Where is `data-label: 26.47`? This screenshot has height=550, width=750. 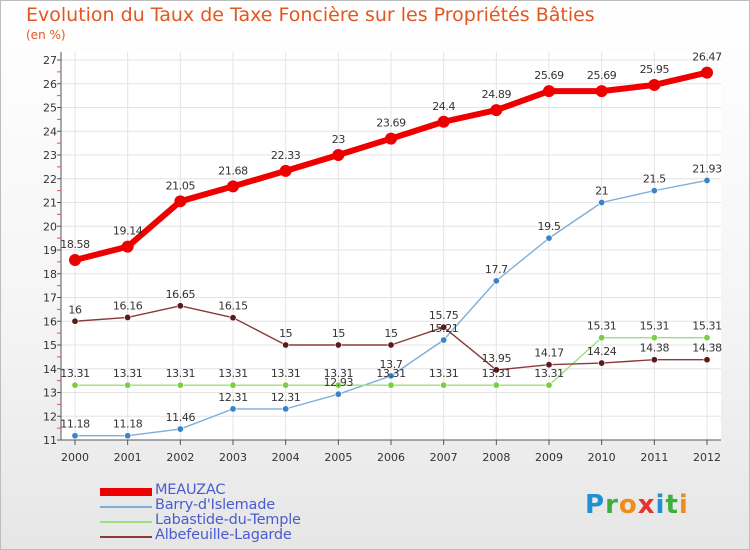 data-label: 26.47 is located at coordinates (707, 57).